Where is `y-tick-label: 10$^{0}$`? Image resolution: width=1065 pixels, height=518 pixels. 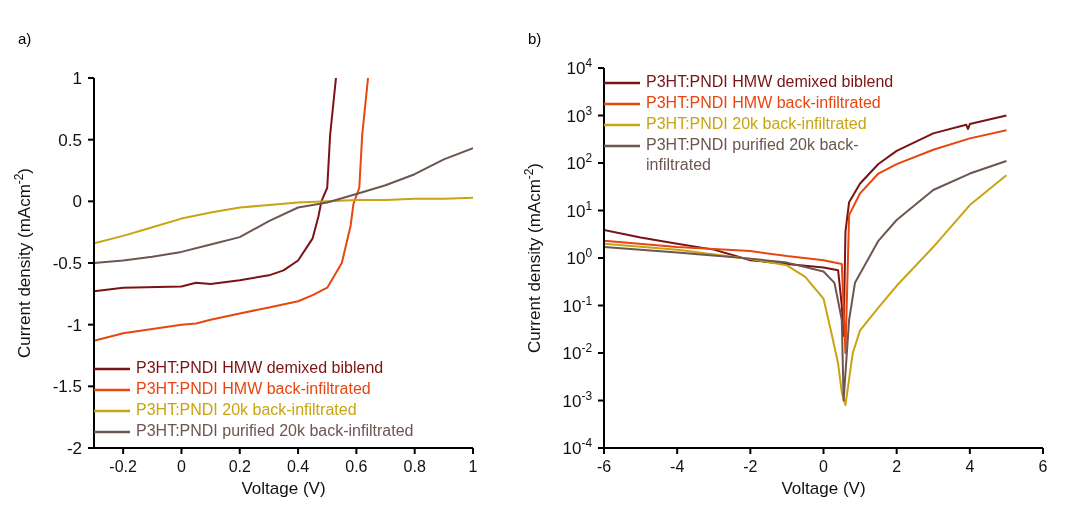
y-tick-label: 10$^{0}$ is located at coordinates (579, 257).